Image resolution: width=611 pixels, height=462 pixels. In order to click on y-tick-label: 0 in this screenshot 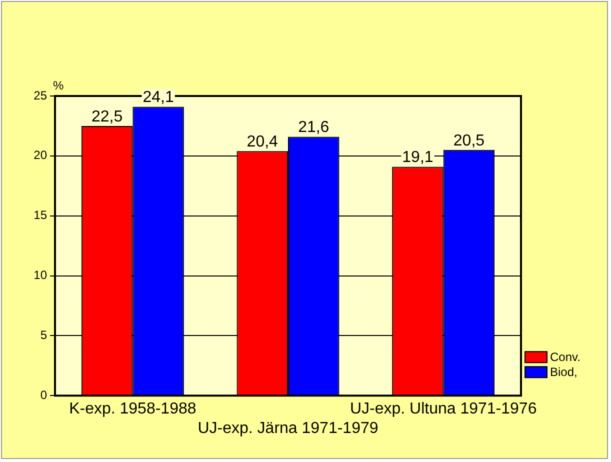, I will do `click(44, 395)`.